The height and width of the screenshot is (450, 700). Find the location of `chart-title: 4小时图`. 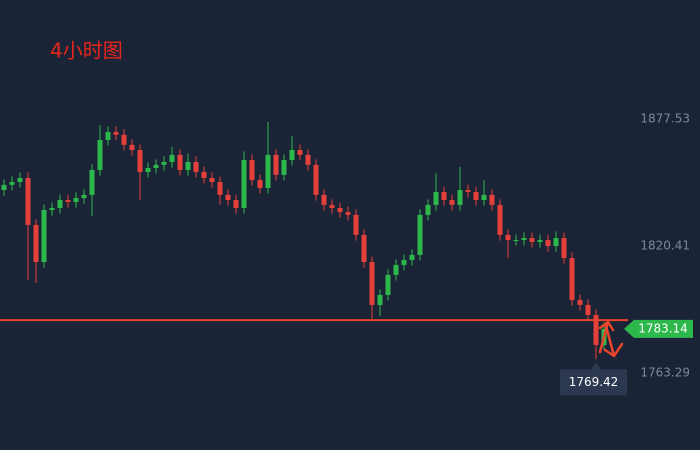

chart-title: 4小时图 is located at coordinates (86, 51).